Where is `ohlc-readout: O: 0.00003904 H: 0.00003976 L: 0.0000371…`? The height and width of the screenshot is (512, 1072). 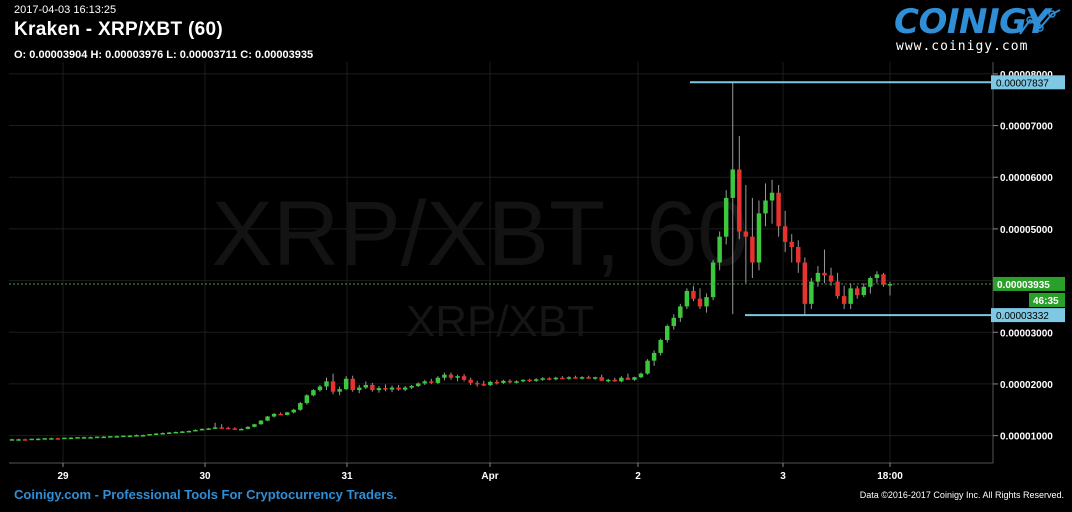
ohlc-readout: O: 0.00003904 H: 0.00003976 L: 0.0000371… is located at coordinates (164, 55).